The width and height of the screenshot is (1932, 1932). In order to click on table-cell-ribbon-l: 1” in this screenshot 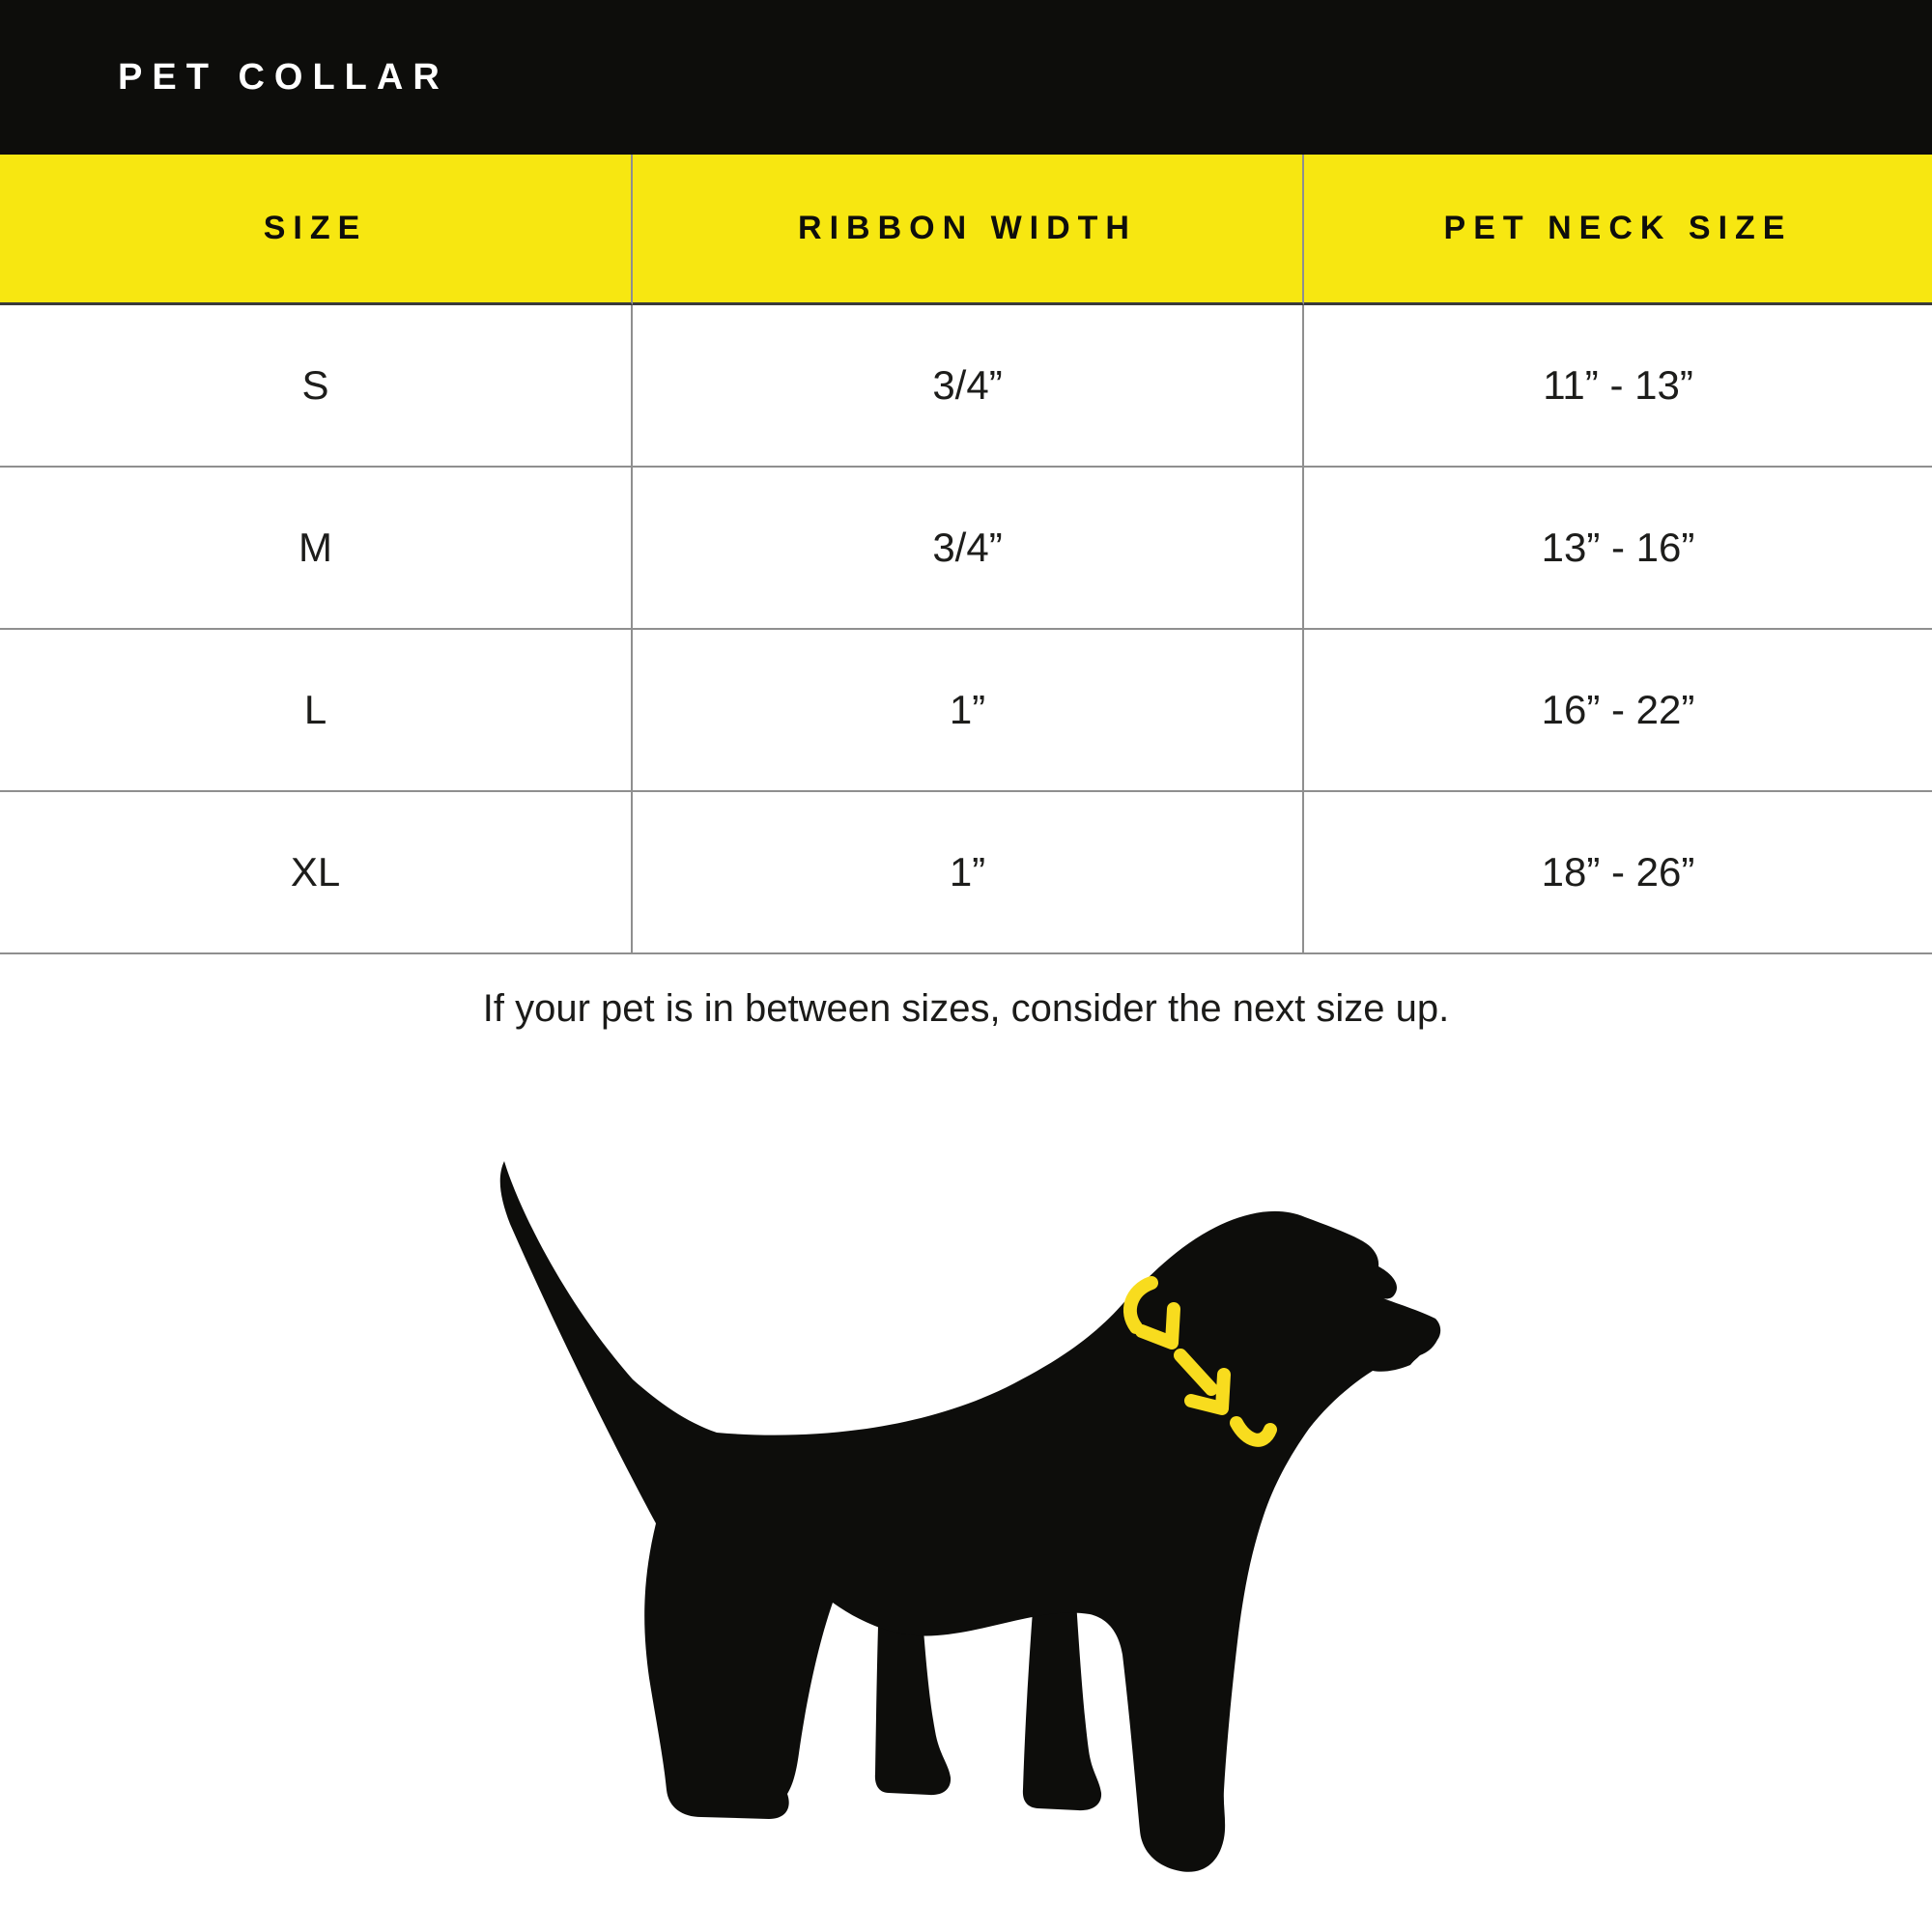, I will do `click(968, 711)`.